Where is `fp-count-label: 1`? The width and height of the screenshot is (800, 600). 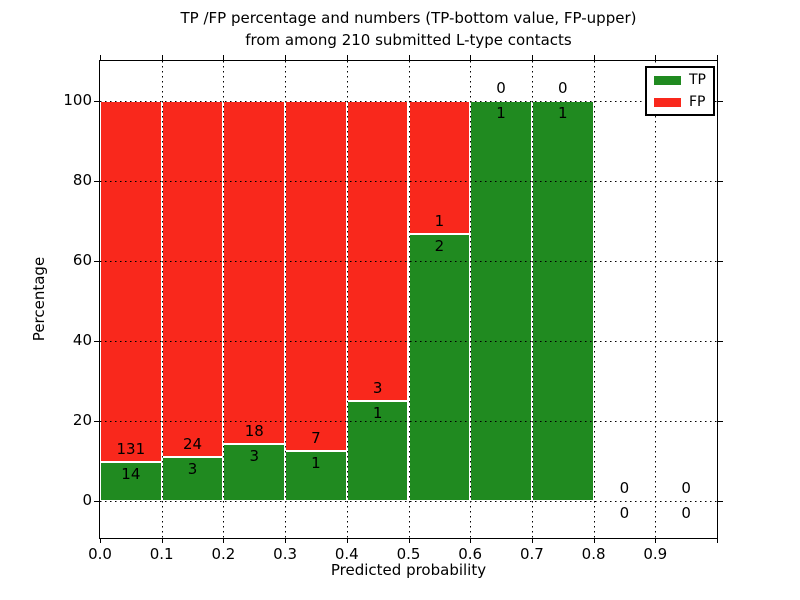
fp-count-label: 1 is located at coordinates (439, 221).